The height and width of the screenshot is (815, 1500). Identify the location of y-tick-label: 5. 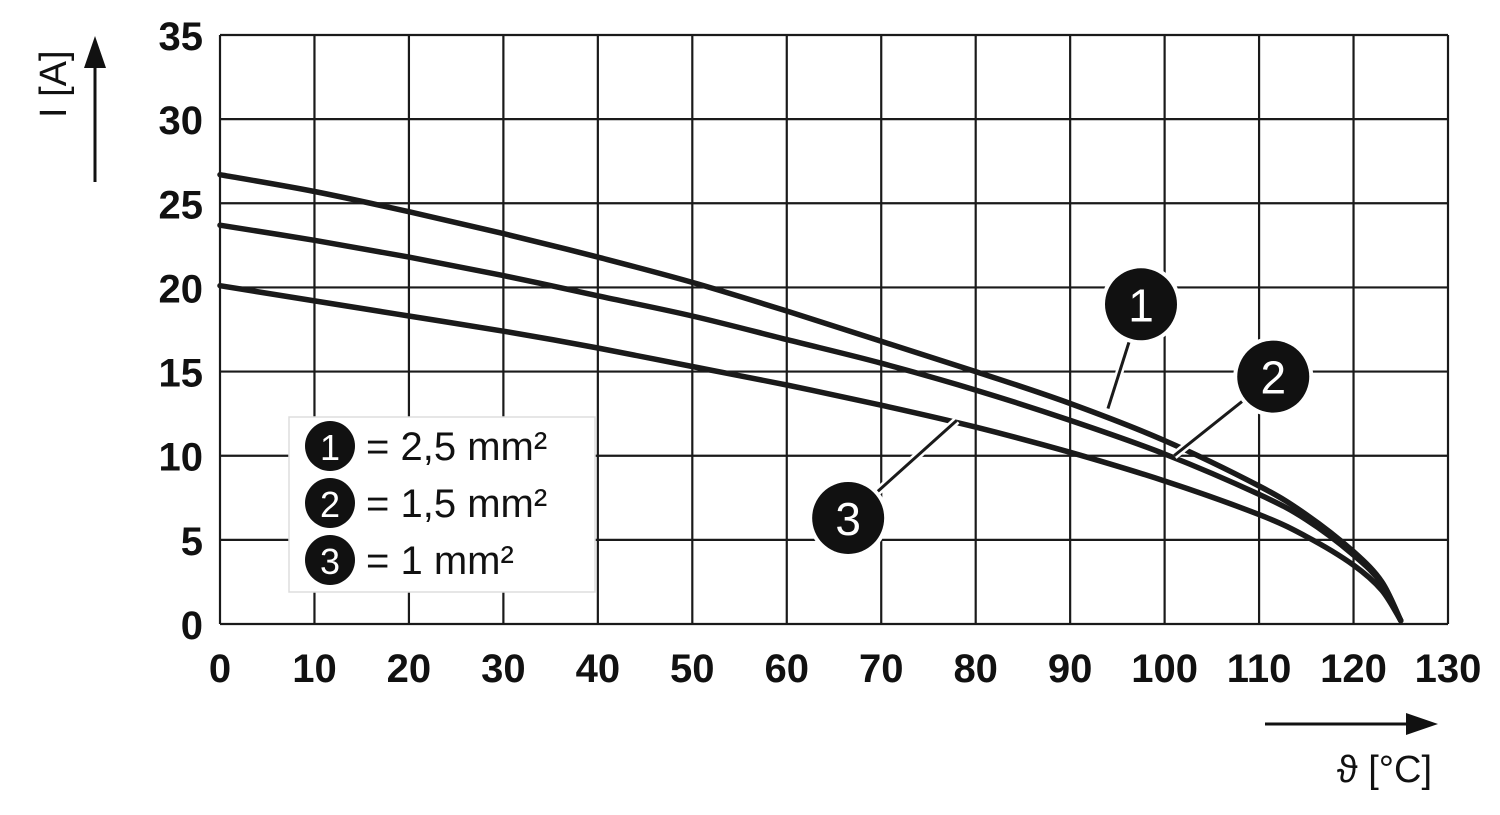
(192, 542).